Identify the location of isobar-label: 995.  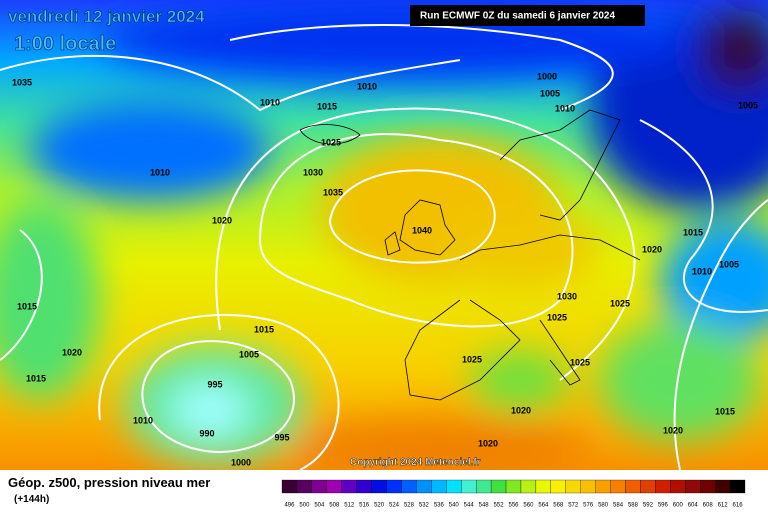
(281, 437).